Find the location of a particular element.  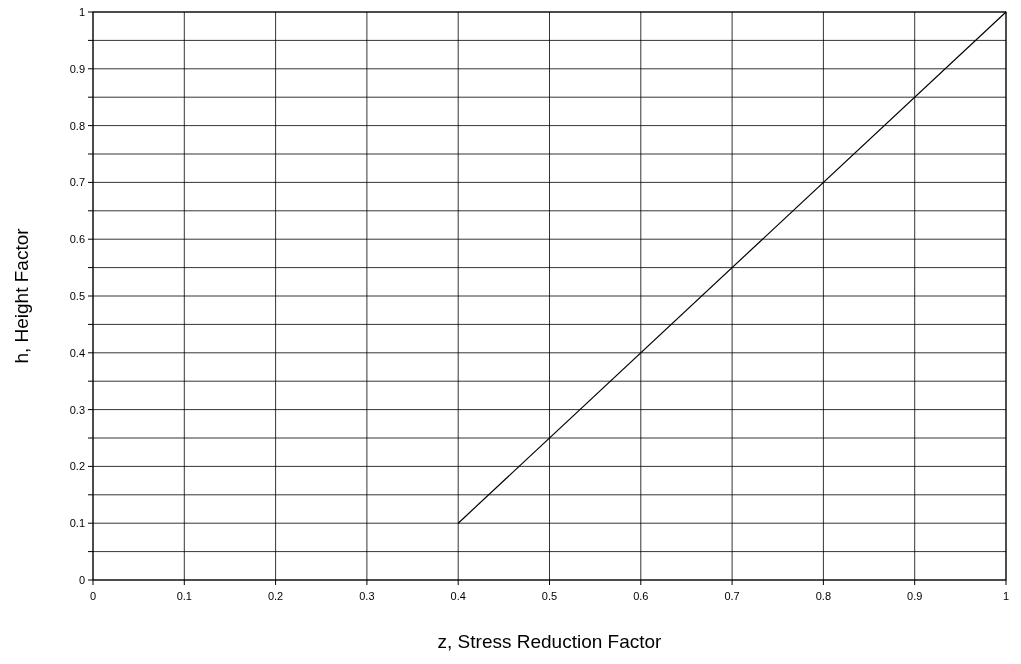

y-tick-label: 0.4 is located at coordinates (77, 352).